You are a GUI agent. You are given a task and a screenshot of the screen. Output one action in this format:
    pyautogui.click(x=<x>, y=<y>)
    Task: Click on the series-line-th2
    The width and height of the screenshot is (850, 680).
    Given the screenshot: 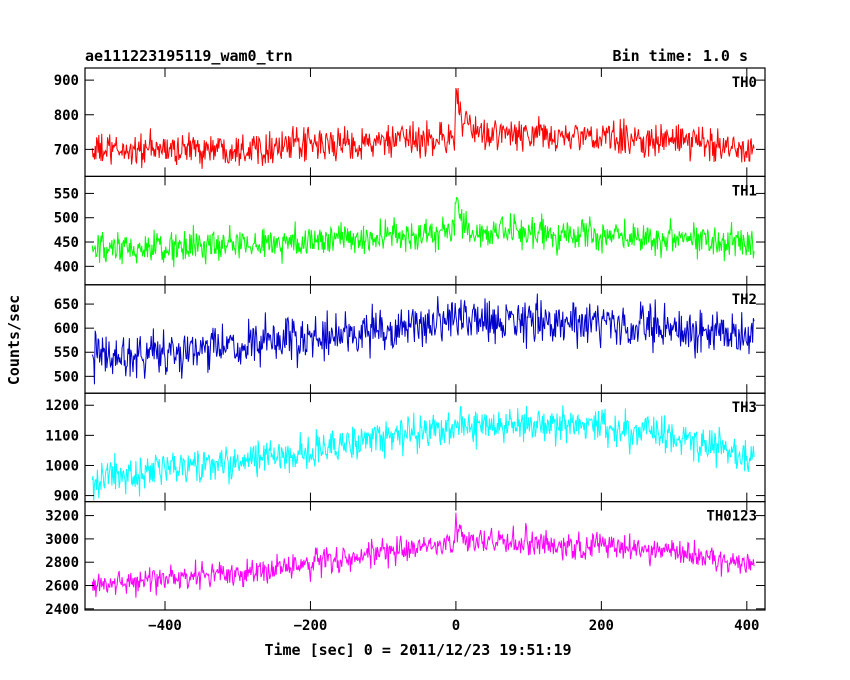 What is the action you would take?
    pyautogui.click(x=423, y=339)
    